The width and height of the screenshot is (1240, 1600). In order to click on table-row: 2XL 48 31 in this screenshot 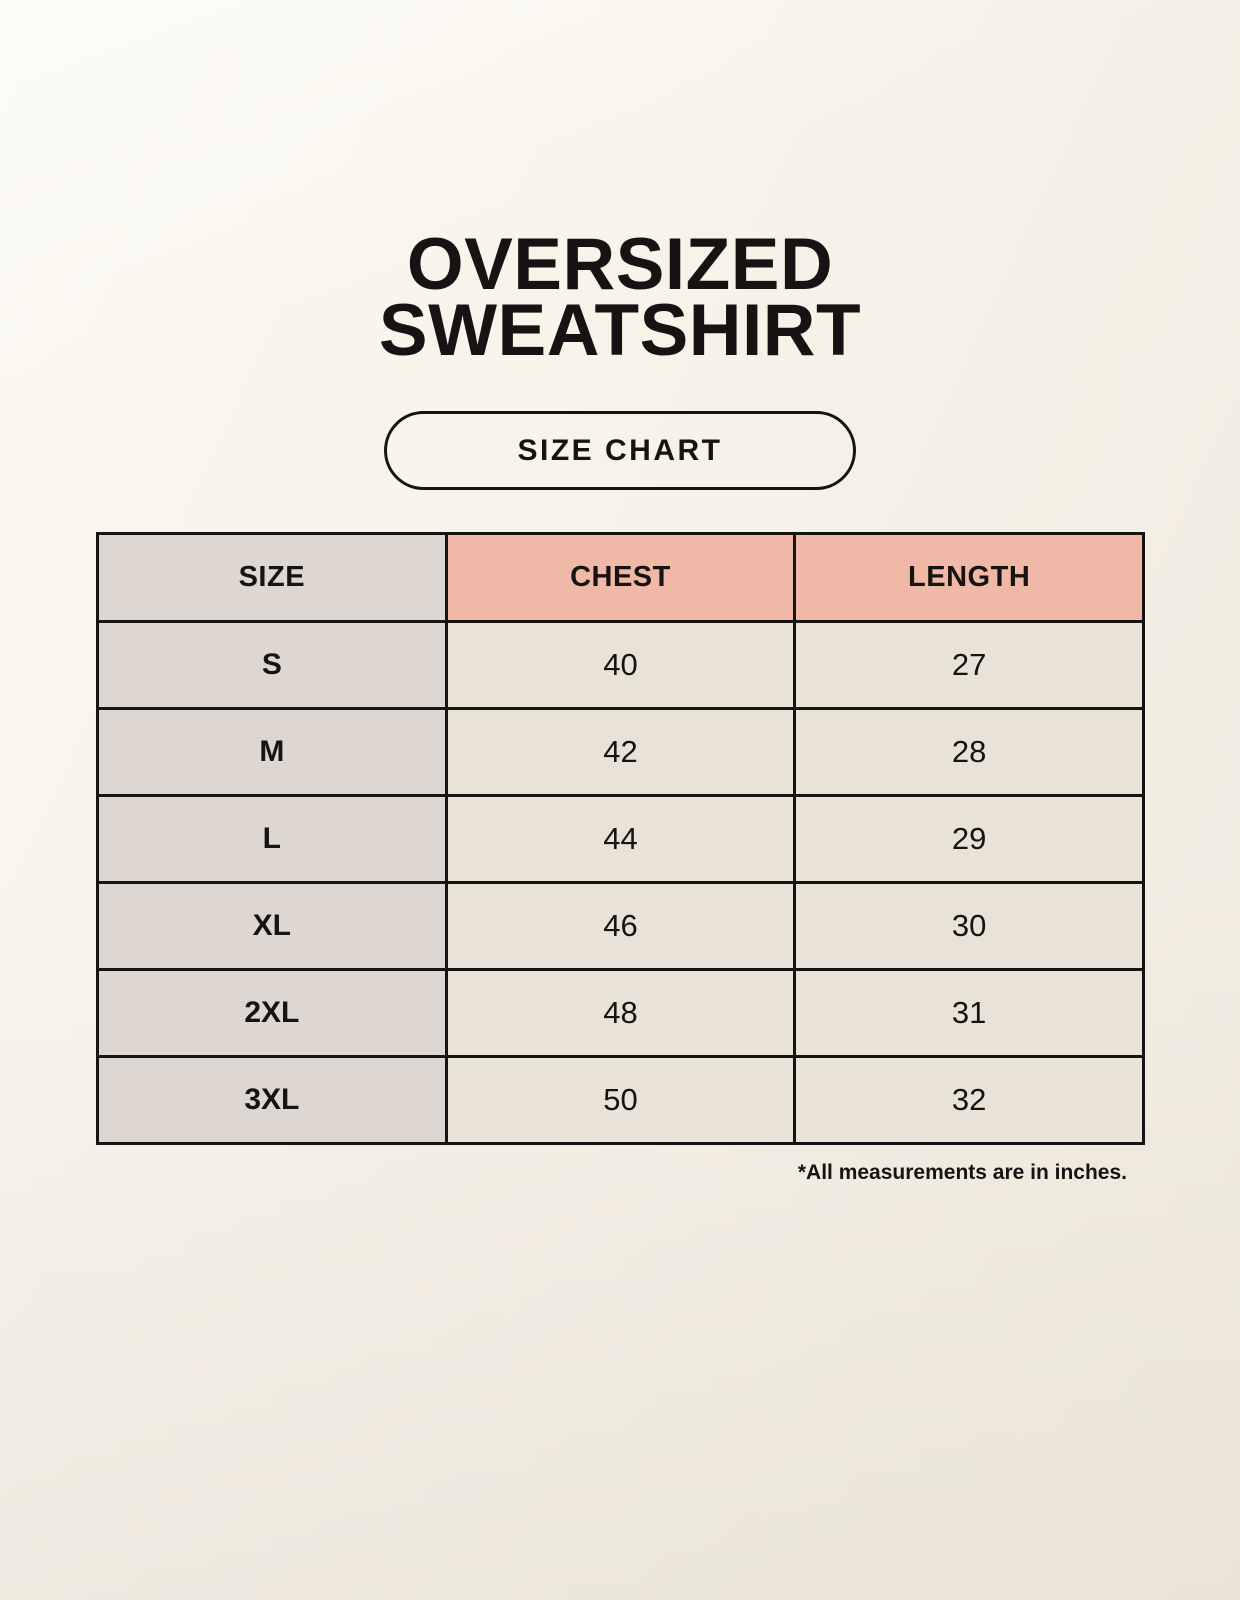, I will do `click(620, 1013)`.